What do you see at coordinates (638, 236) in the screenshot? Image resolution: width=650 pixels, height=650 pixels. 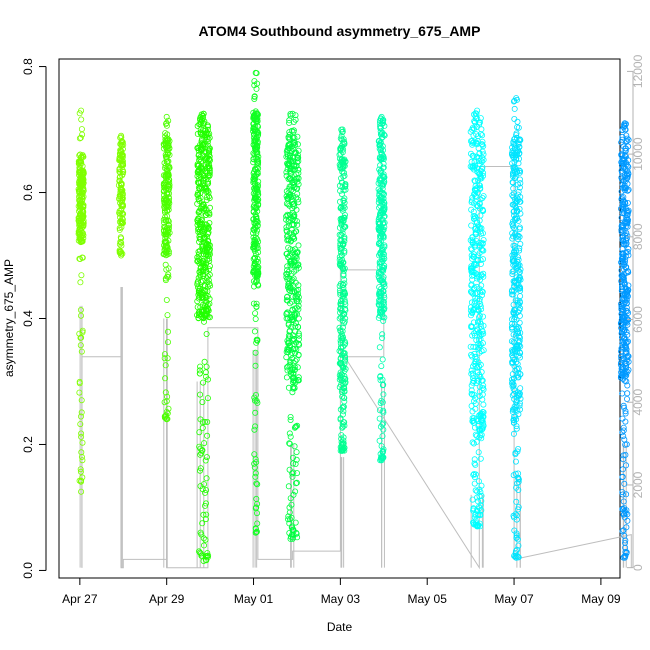 I see `y2-tick-label: 8000` at bounding box center [638, 236].